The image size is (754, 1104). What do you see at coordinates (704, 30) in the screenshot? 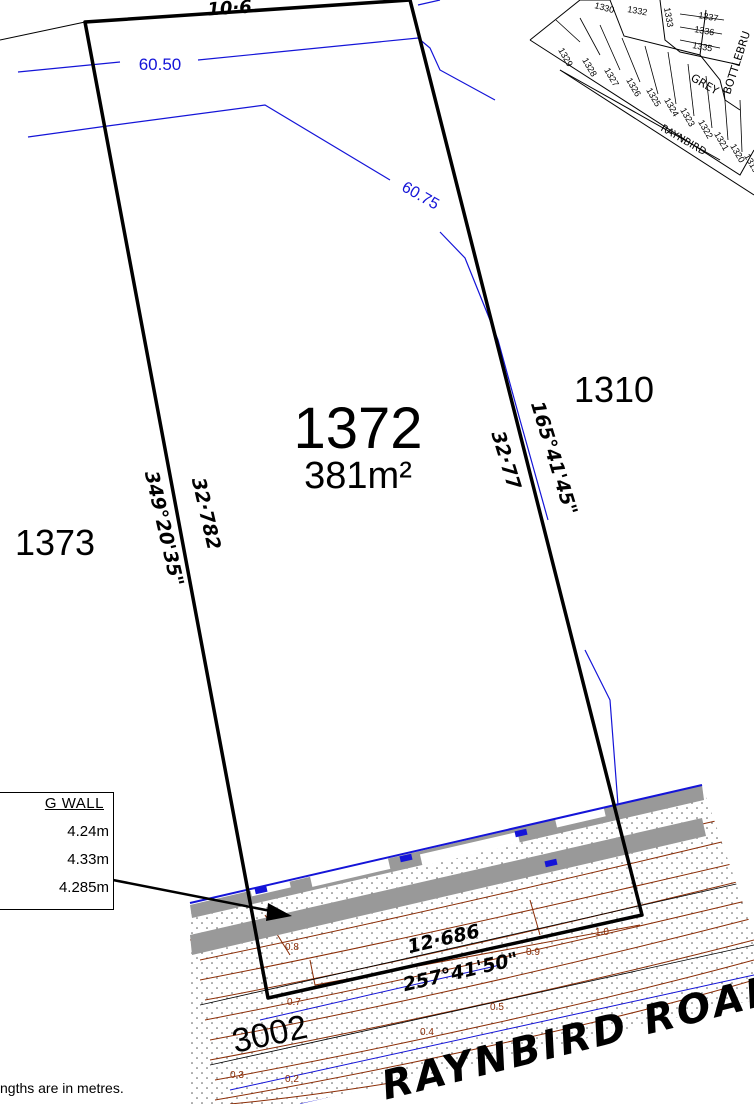
I see `key-map-lot: 1336` at bounding box center [704, 30].